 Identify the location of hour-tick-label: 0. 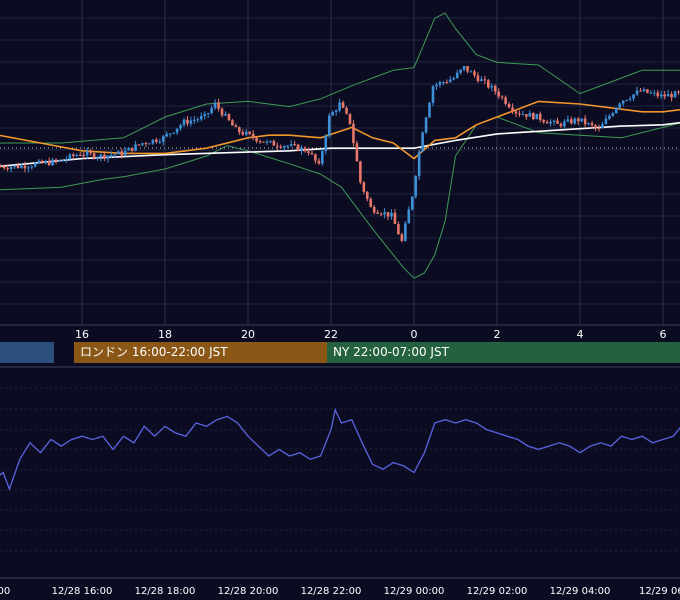
(414, 334).